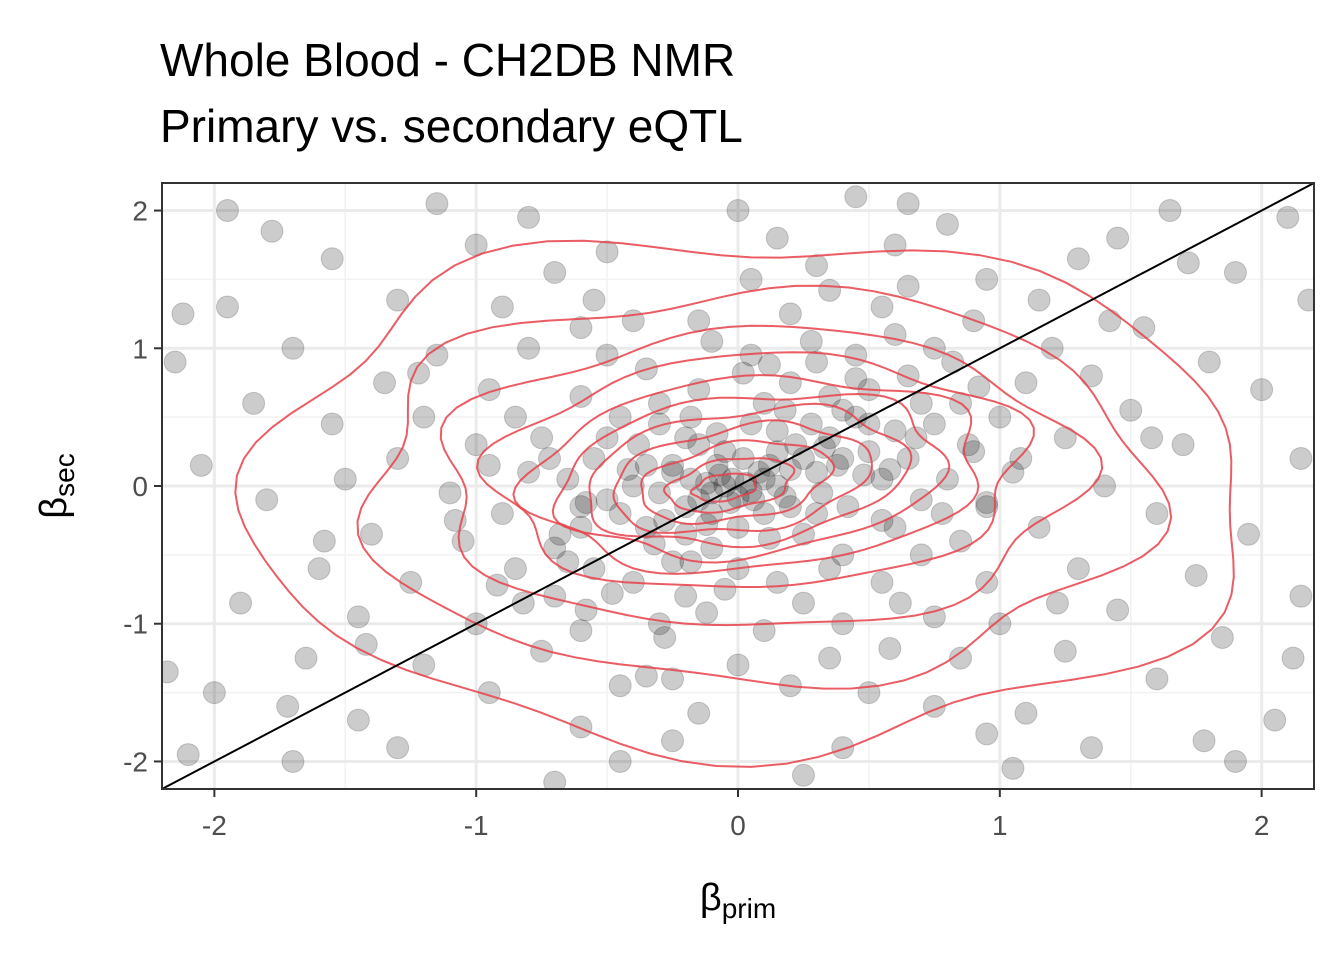 This screenshot has width=1344, height=960. What do you see at coordinates (1262, 825) in the screenshot?
I see `x-tick-label: 2` at bounding box center [1262, 825].